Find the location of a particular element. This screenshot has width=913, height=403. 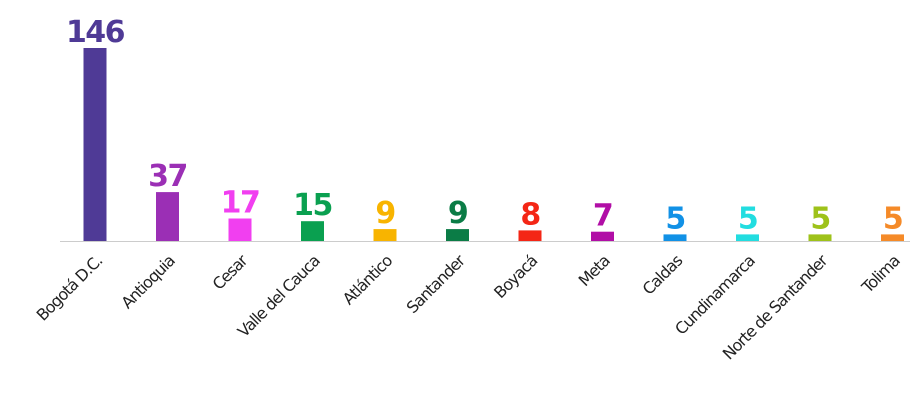

category-label-0: Bogotá D.C. is located at coordinates (69, 287).